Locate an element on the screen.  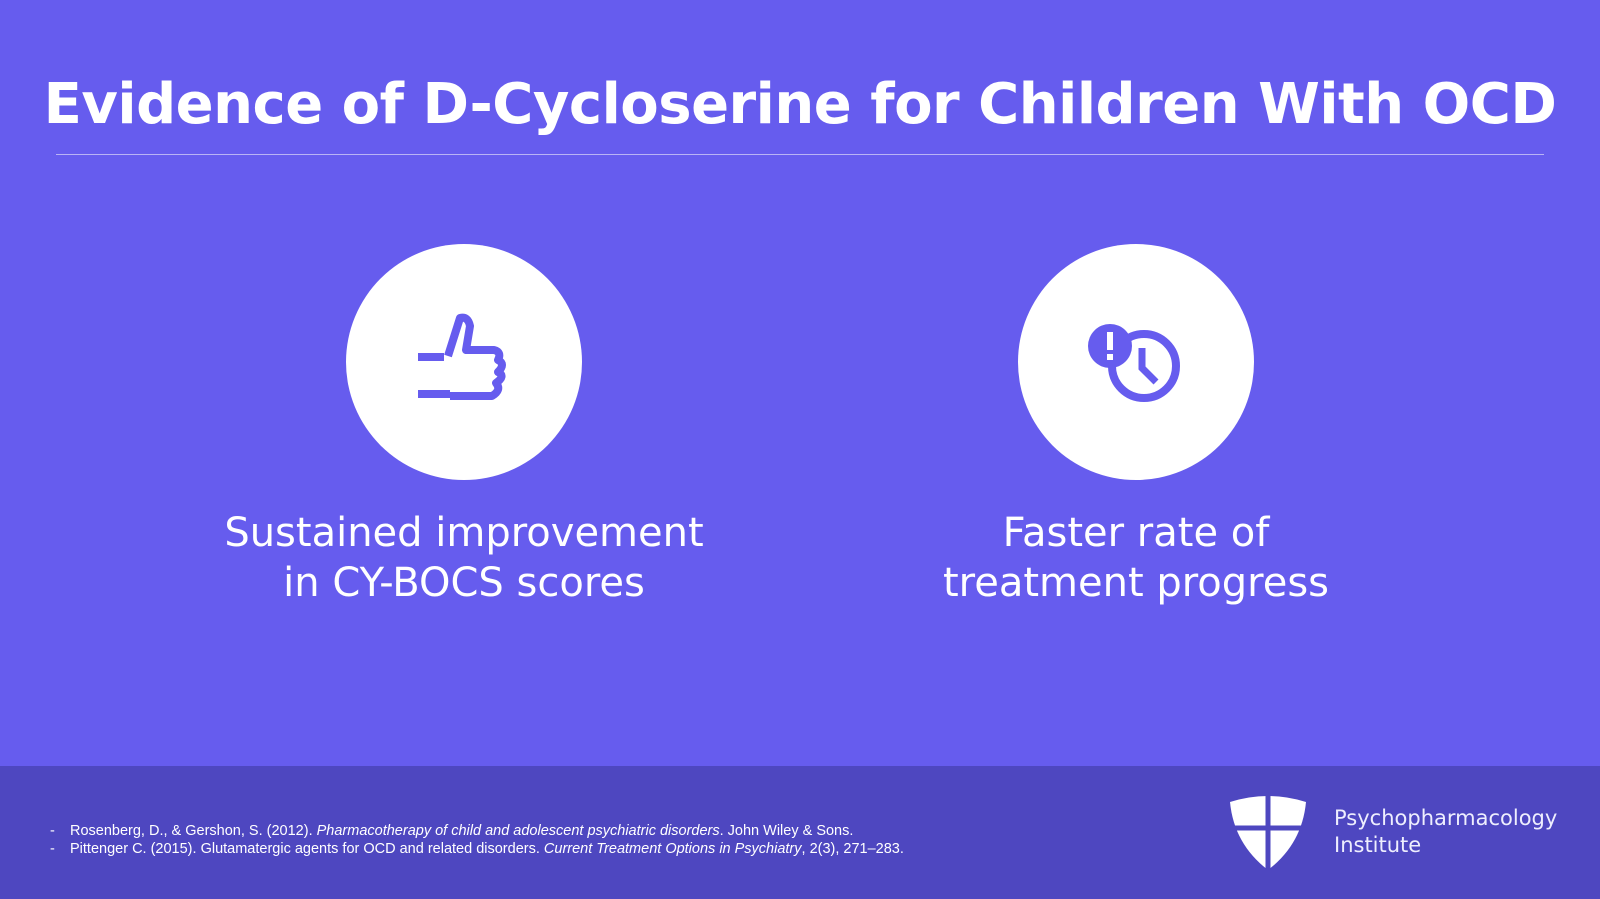
brand-name-line2: Institute is located at coordinates (1378, 845).